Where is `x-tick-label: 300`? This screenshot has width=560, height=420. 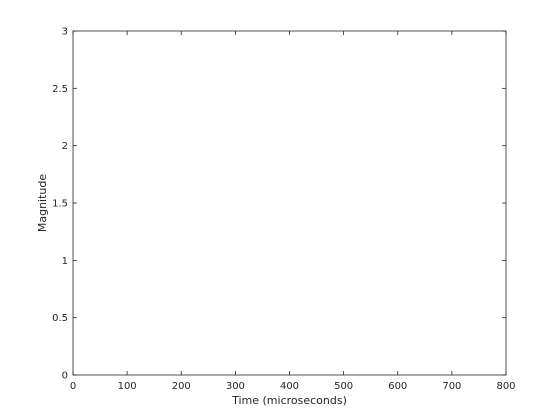
x-tick-label: 300 is located at coordinates (235, 386).